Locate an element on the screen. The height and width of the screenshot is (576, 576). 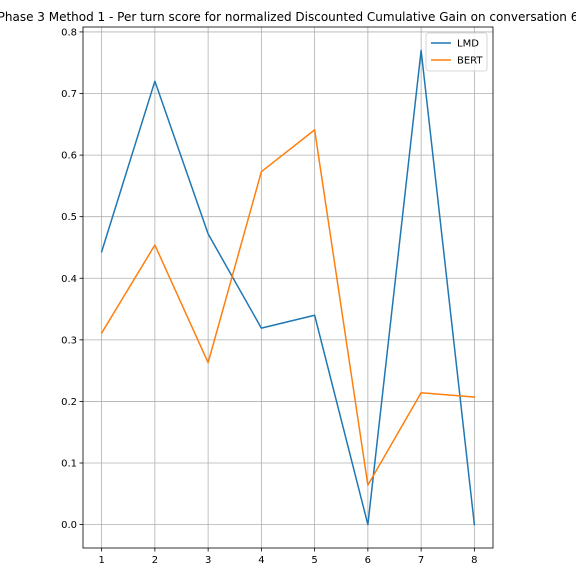
y-tick-label: 0.7 is located at coordinates (69, 94).